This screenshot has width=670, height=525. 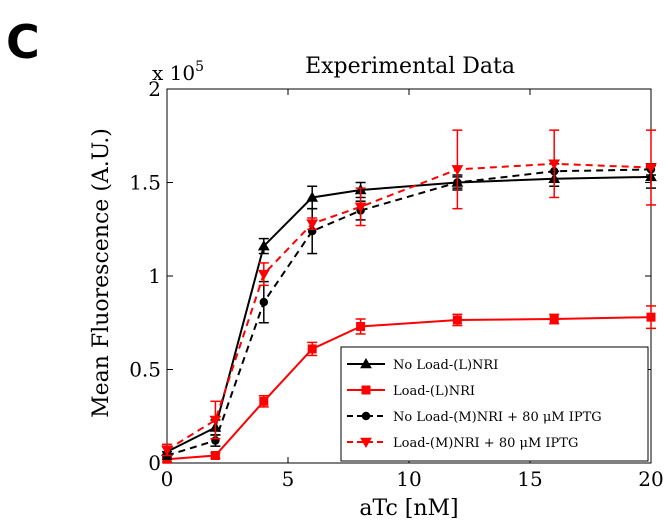 I want to click on legend-entry-label: No Load-(M)NRI + 80 μM IPTG, so click(x=497, y=417).